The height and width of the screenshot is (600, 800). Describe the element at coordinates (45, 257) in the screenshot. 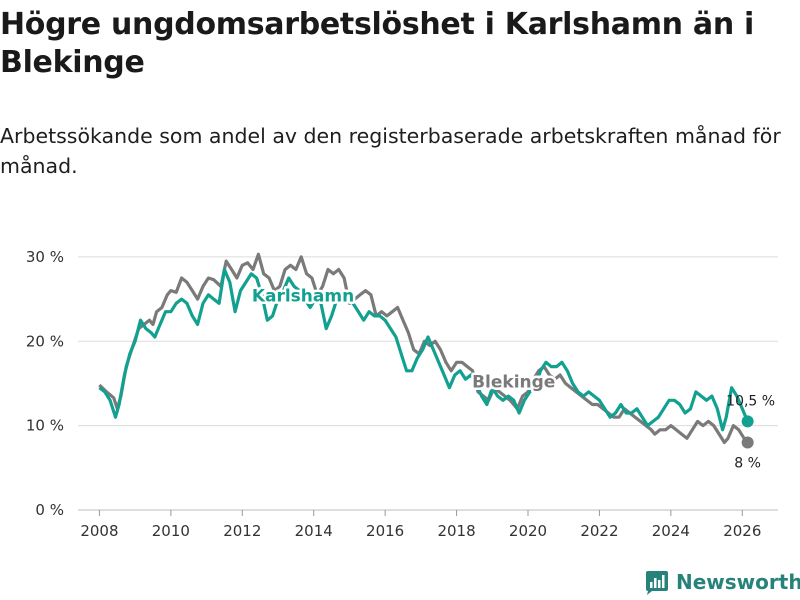

I see `y-tick-label: 30 %` at that location.